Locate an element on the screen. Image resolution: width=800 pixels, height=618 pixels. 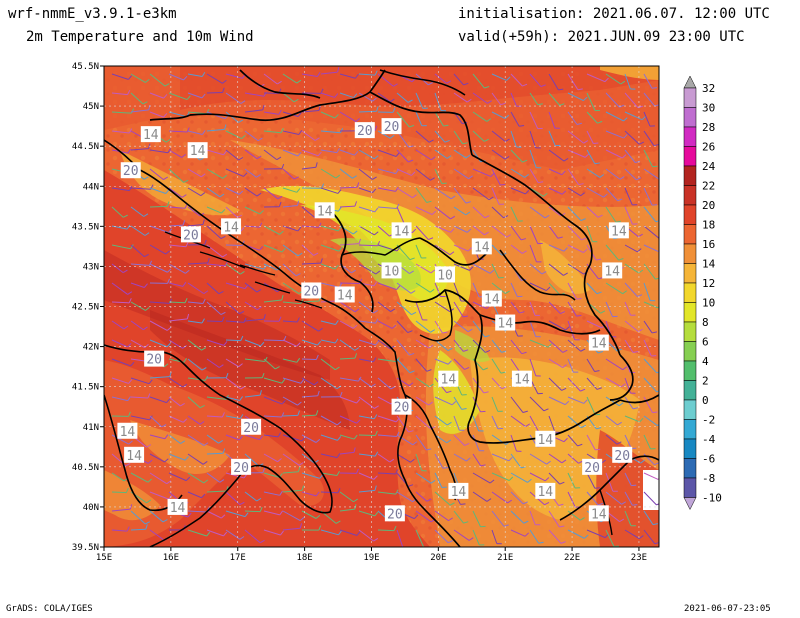
colorbar-label: 14 is located at coordinates (709, 264).